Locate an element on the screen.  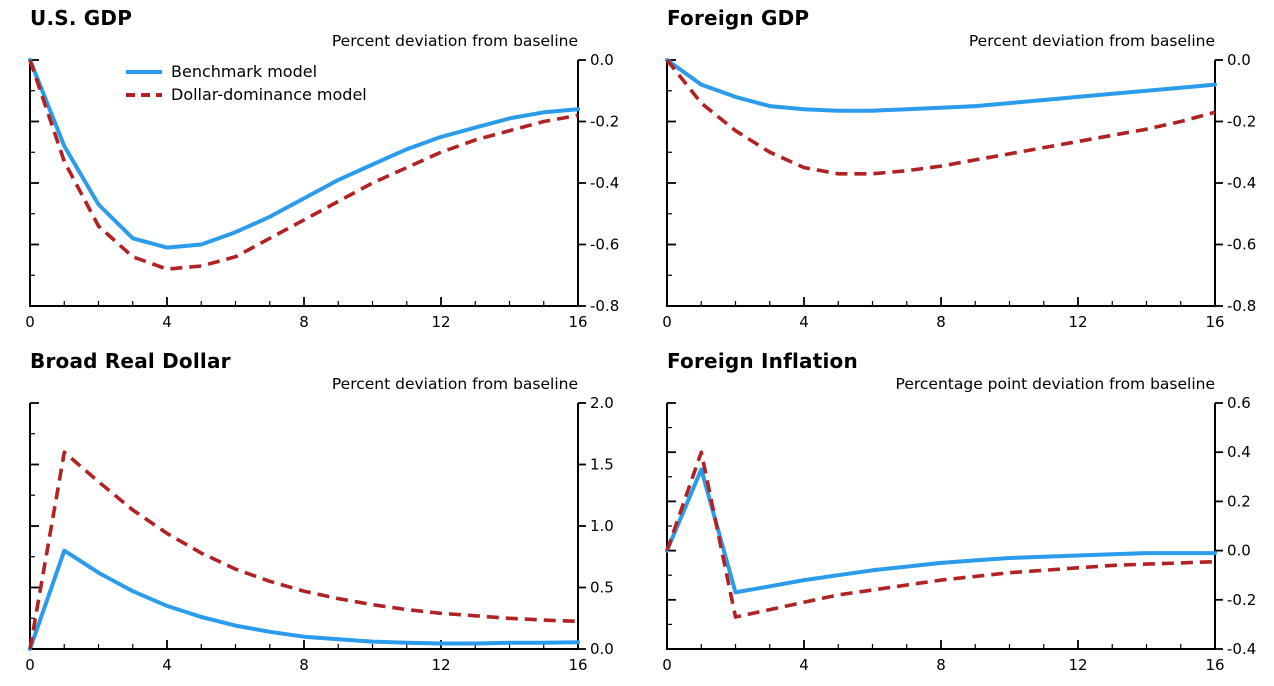
legend-label-dollar-dominance: Dollar-dominance model is located at coordinates (269, 94).